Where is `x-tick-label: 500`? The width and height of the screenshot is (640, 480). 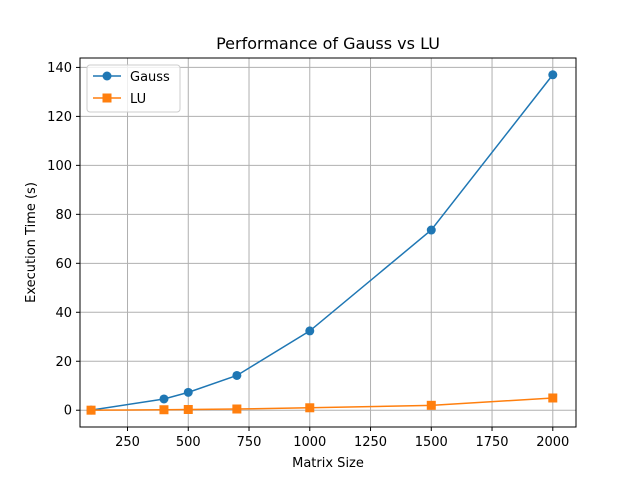 x-tick-label: 500 is located at coordinates (188, 442).